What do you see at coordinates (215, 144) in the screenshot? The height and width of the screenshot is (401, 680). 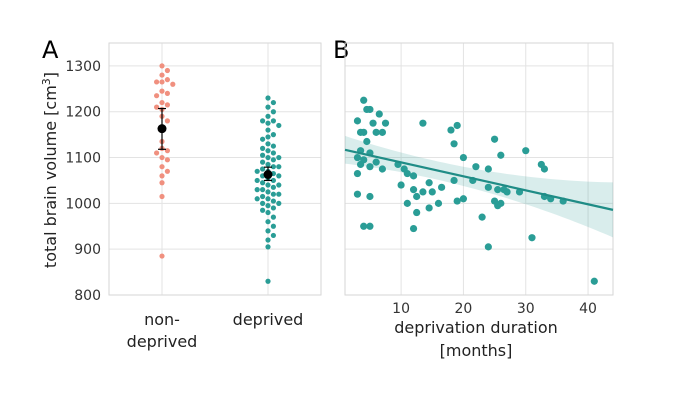 I see `panel-a-error-bars` at bounding box center [215, 144].